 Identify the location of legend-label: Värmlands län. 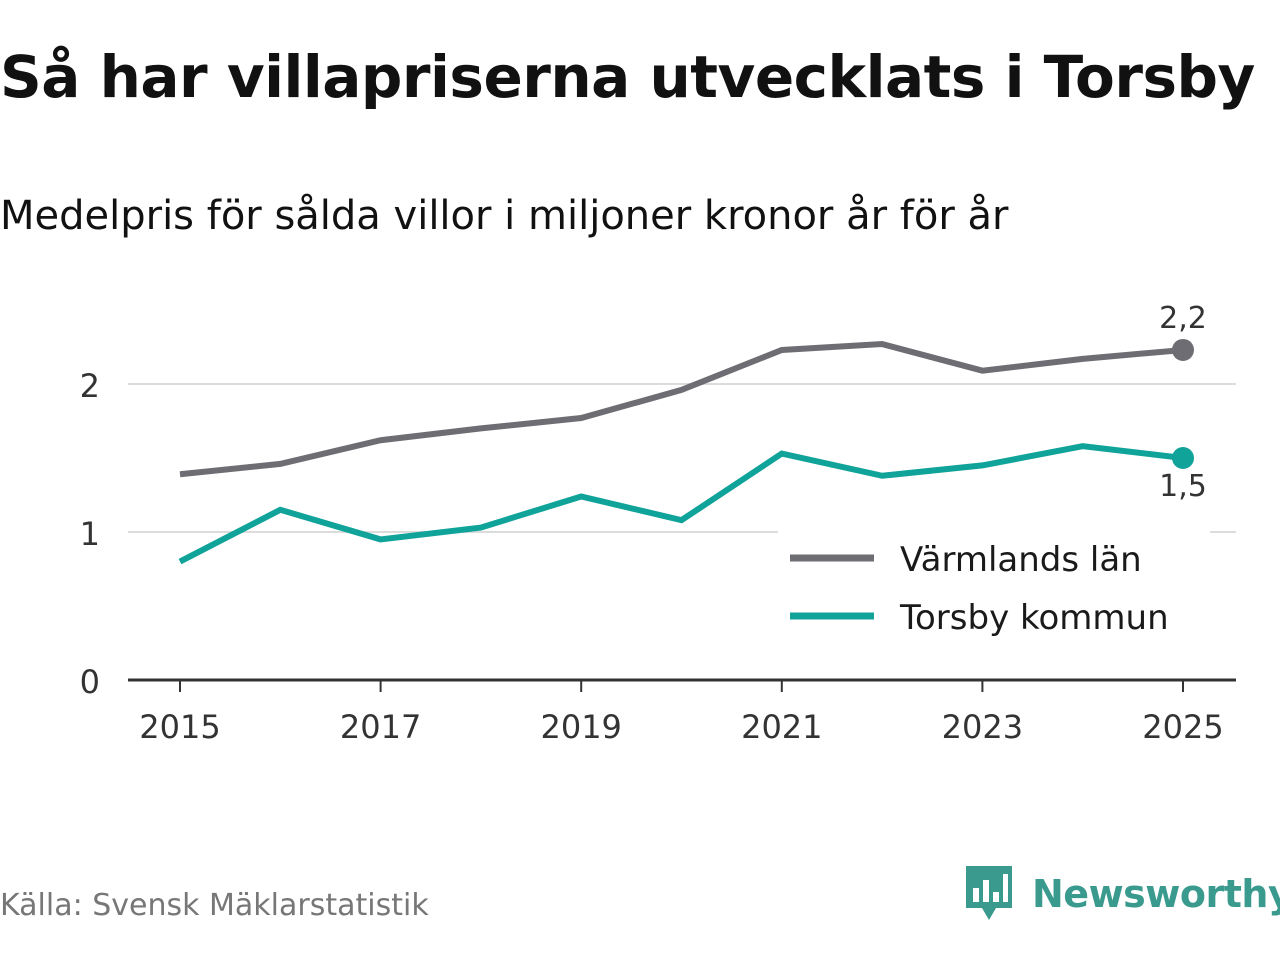
(1021, 560).